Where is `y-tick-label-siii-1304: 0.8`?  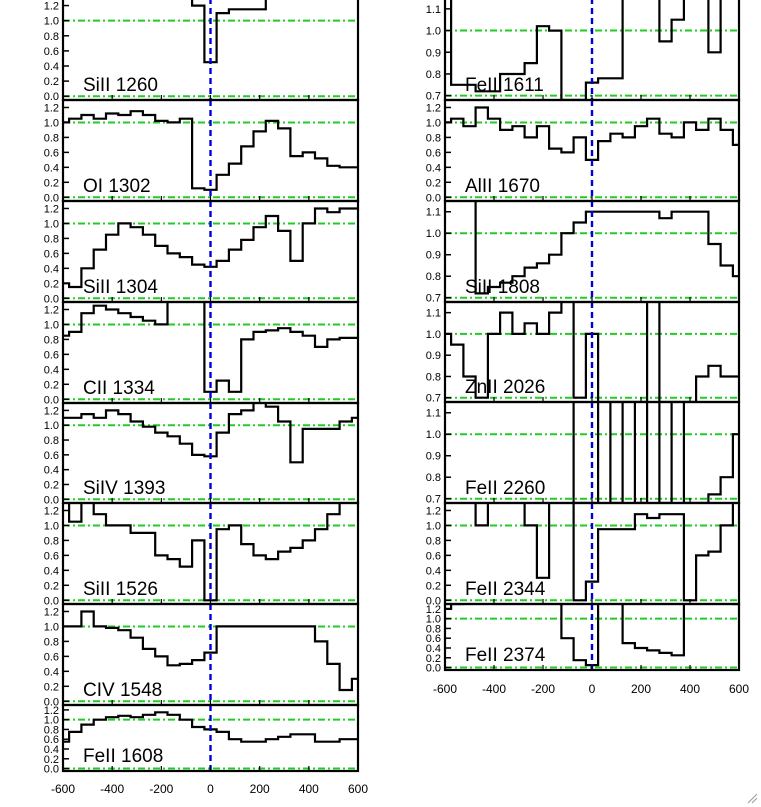 y-tick-label-siii-1304: 0.8 is located at coordinates (51, 239).